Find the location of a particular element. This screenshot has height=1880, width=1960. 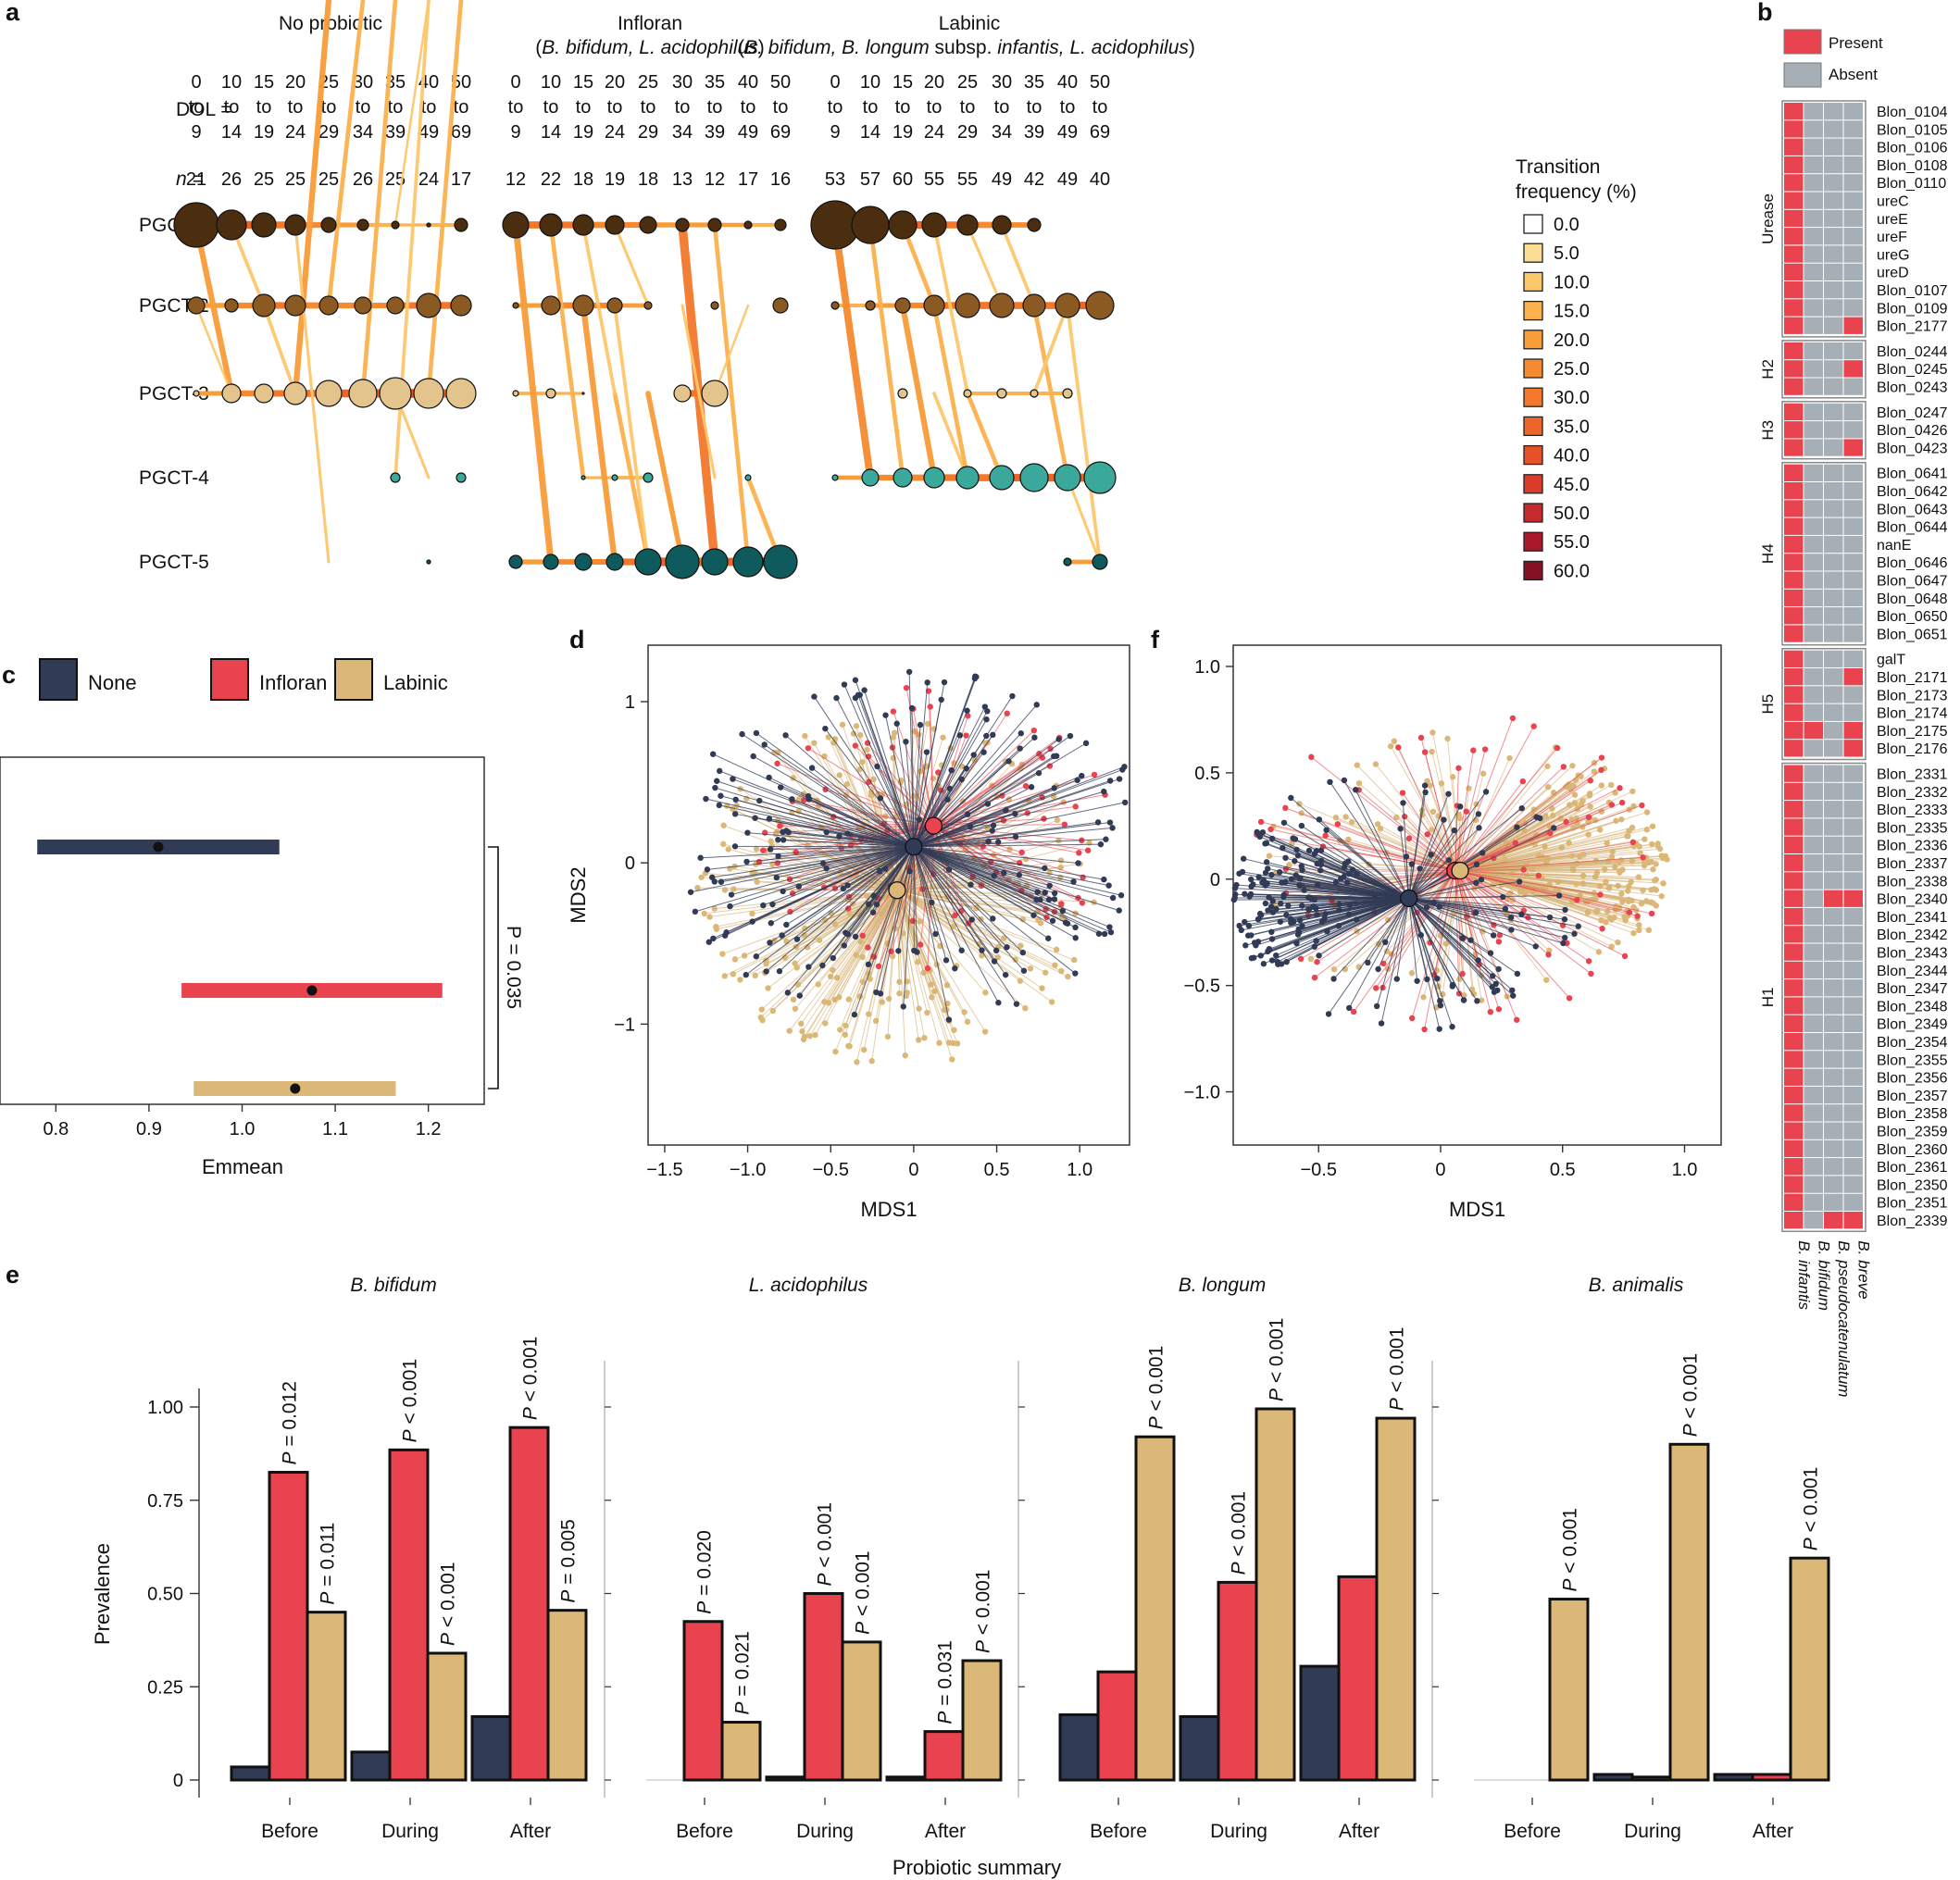

category-label: After is located at coordinates (530, 1832).